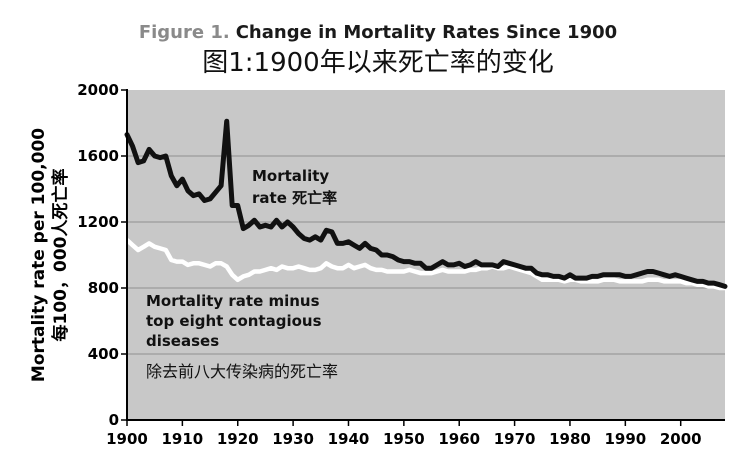 This screenshot has height=469, width=756. Describe the element at coordinates (570, 439) in the screenshot. I see `x-tick-label: 1980` at that location.